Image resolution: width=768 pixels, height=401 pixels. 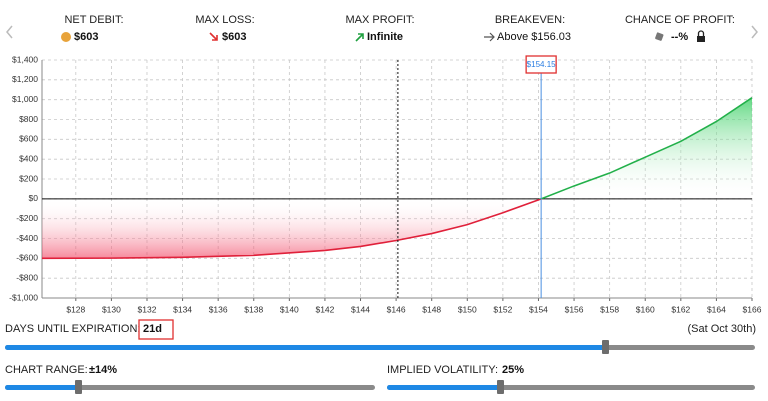 I want to click on control-value: 21d, so click(x=152, y=329).